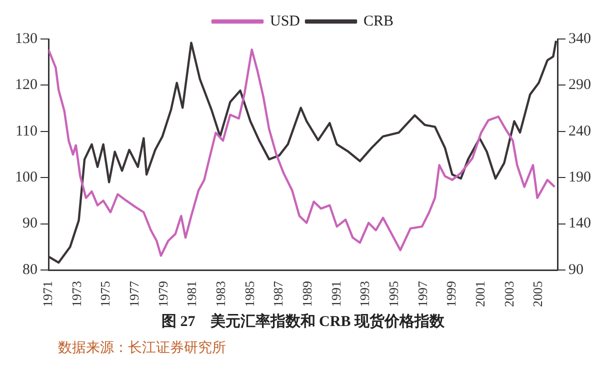  I want to click on legend-label: USD, so click(285, 21).